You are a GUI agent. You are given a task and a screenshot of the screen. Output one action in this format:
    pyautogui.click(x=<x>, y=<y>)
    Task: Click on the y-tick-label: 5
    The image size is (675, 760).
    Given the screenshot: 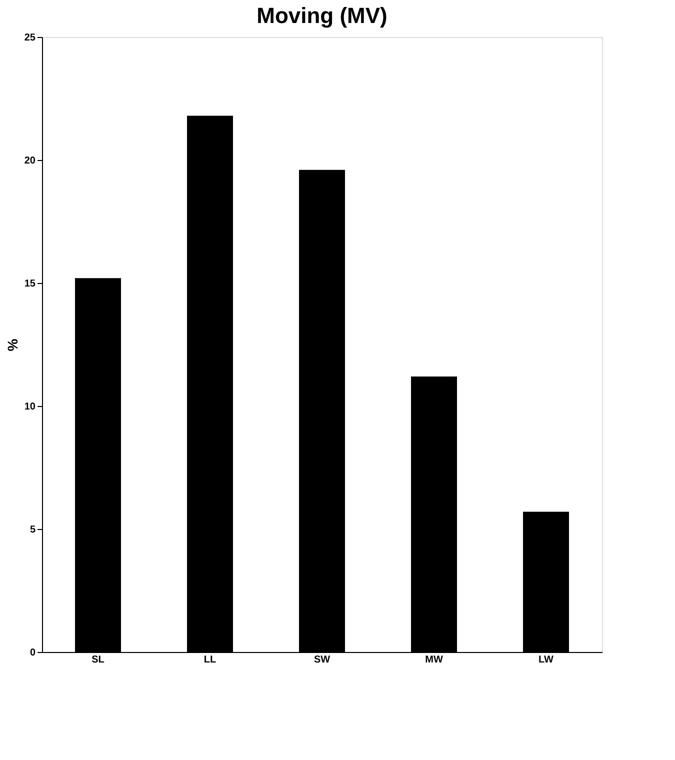 What is the action you would take?
    pyautogui.click(x=33, y=530)
    